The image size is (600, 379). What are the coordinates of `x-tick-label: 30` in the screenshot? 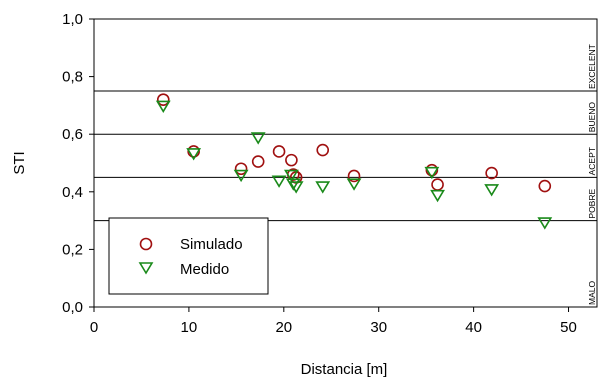 It's located at (378, 327).